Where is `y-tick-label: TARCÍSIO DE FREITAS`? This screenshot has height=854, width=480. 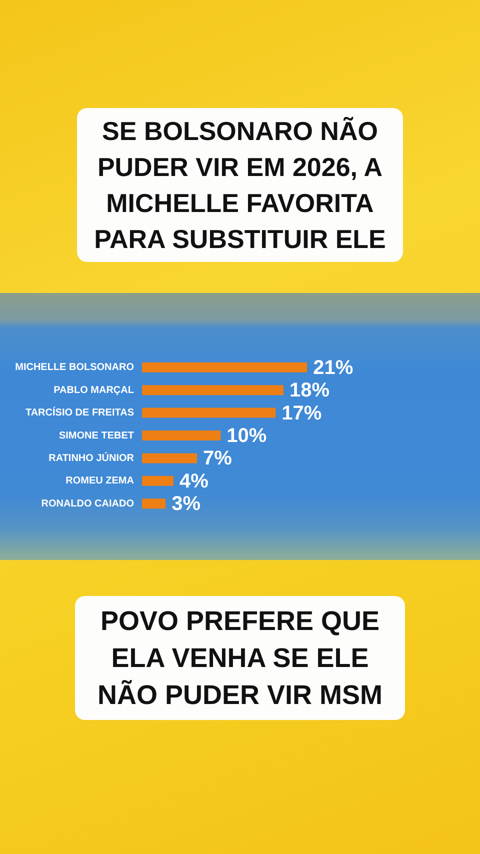
y-tick-label: TARCÍSIO DE FREITAS is located at coordinates (79, 412).